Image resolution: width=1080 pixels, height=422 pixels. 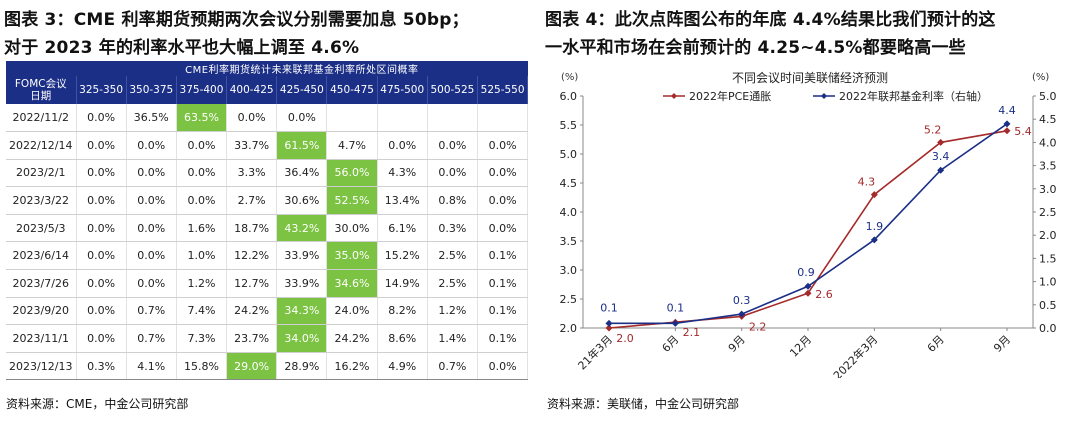 I want to click on legend-label: 2022年PCE通胀, so click(x=730, y=96).